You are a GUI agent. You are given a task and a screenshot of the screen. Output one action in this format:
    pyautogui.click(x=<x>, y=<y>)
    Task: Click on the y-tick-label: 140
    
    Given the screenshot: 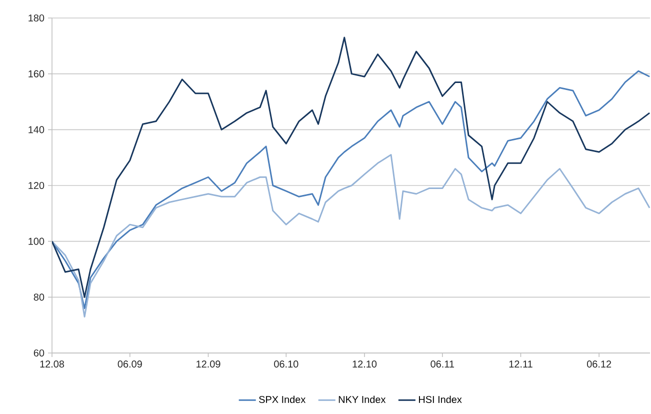 What is the action you would take?
    pyautogui.click(x=36, y=130)
    